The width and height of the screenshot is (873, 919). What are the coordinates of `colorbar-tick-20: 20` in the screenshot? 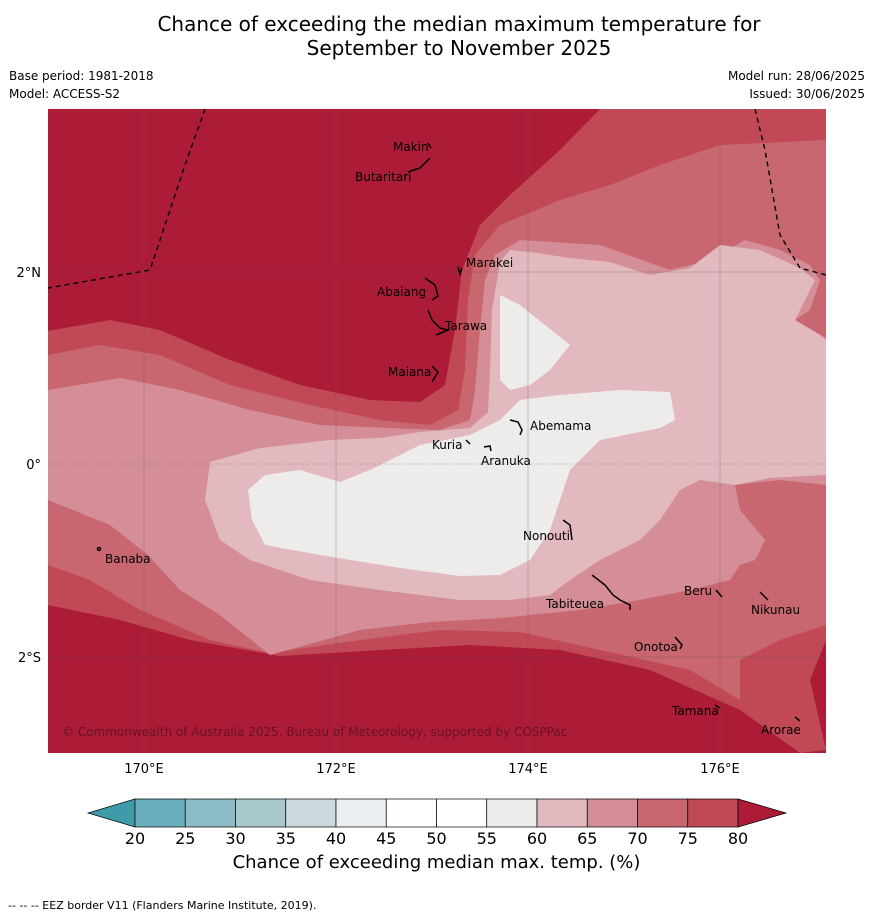 It's located at (135, 838).